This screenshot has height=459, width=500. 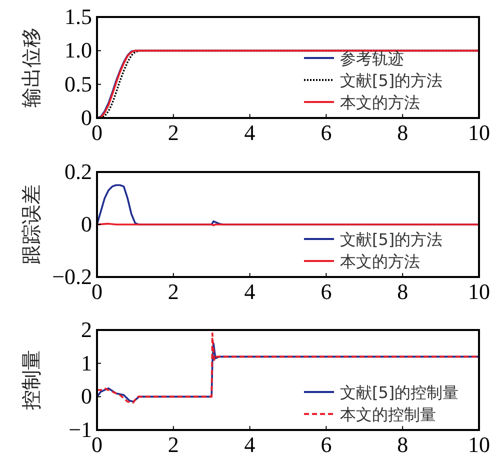 What do you see at coordinates (399, 392) in the screenshot?
I see `legend-label: 文献[5]的控制量` at bounding box center [399, 392].